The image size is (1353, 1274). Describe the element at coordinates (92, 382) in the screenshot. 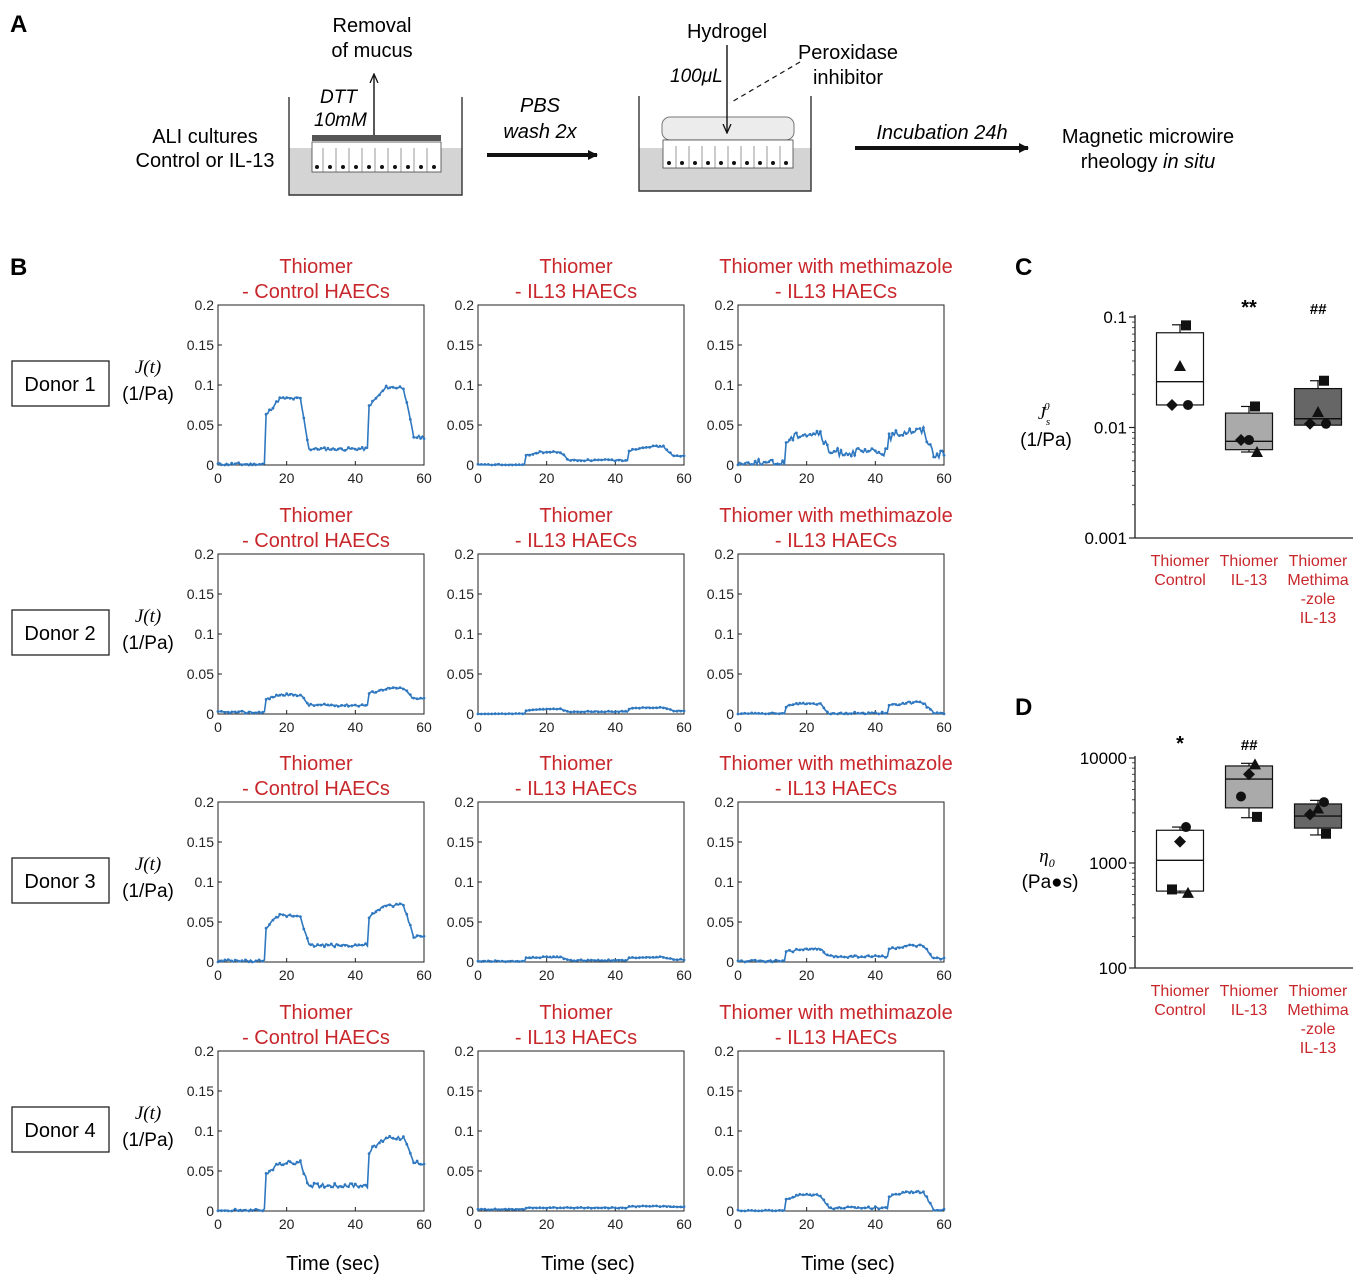

I see `donor-row-1: Donor 1 J(t) (1/Pa)` at that location.